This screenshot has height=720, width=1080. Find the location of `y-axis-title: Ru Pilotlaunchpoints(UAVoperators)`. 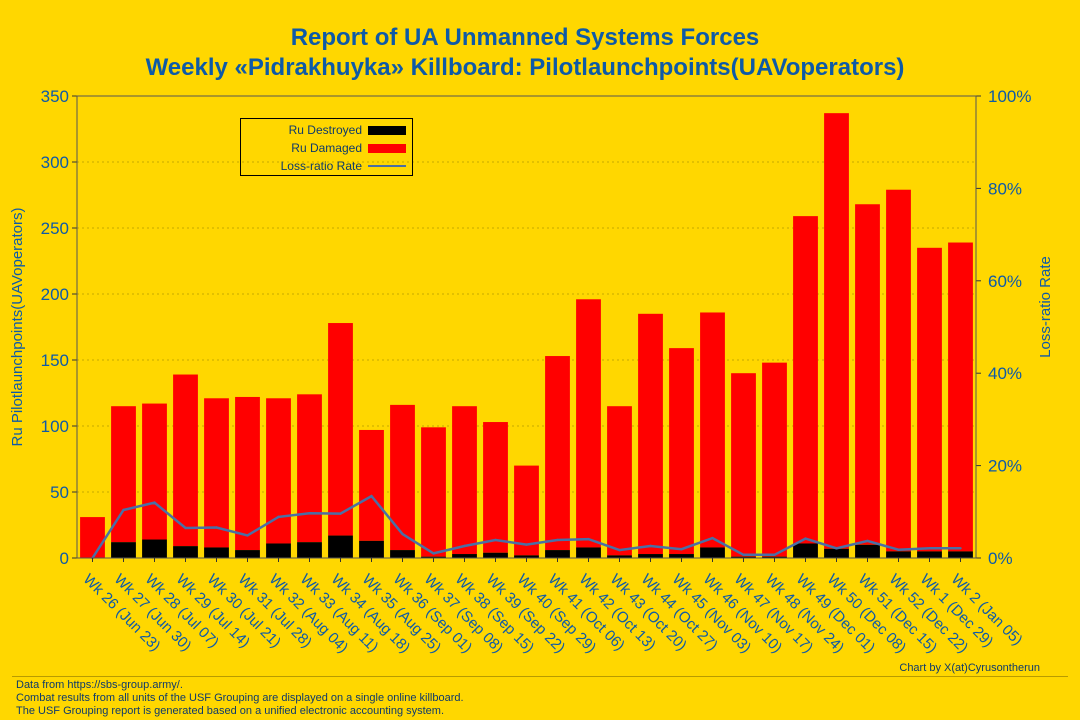

y-axis-title: Ru Pilotlaunchpoints(UAVoperators) is located at coordinates (17, 326).